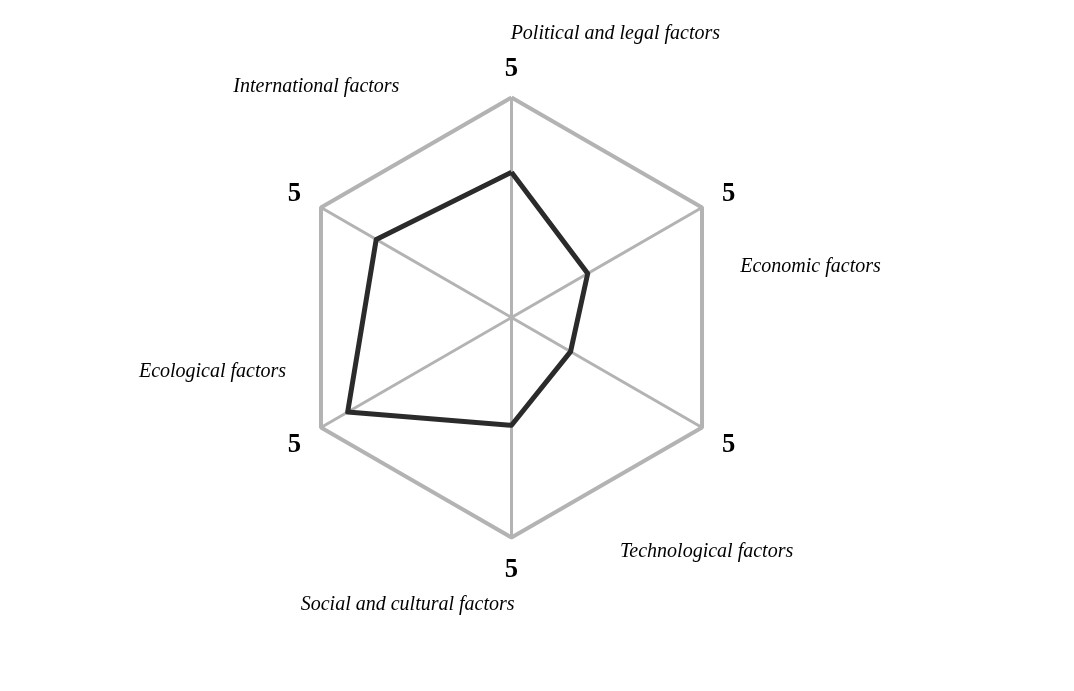  What do you see at coordinates (810, 265) in the screenshot?
I see `spoke-label: Economic factors` at bounding box center [810, 265].